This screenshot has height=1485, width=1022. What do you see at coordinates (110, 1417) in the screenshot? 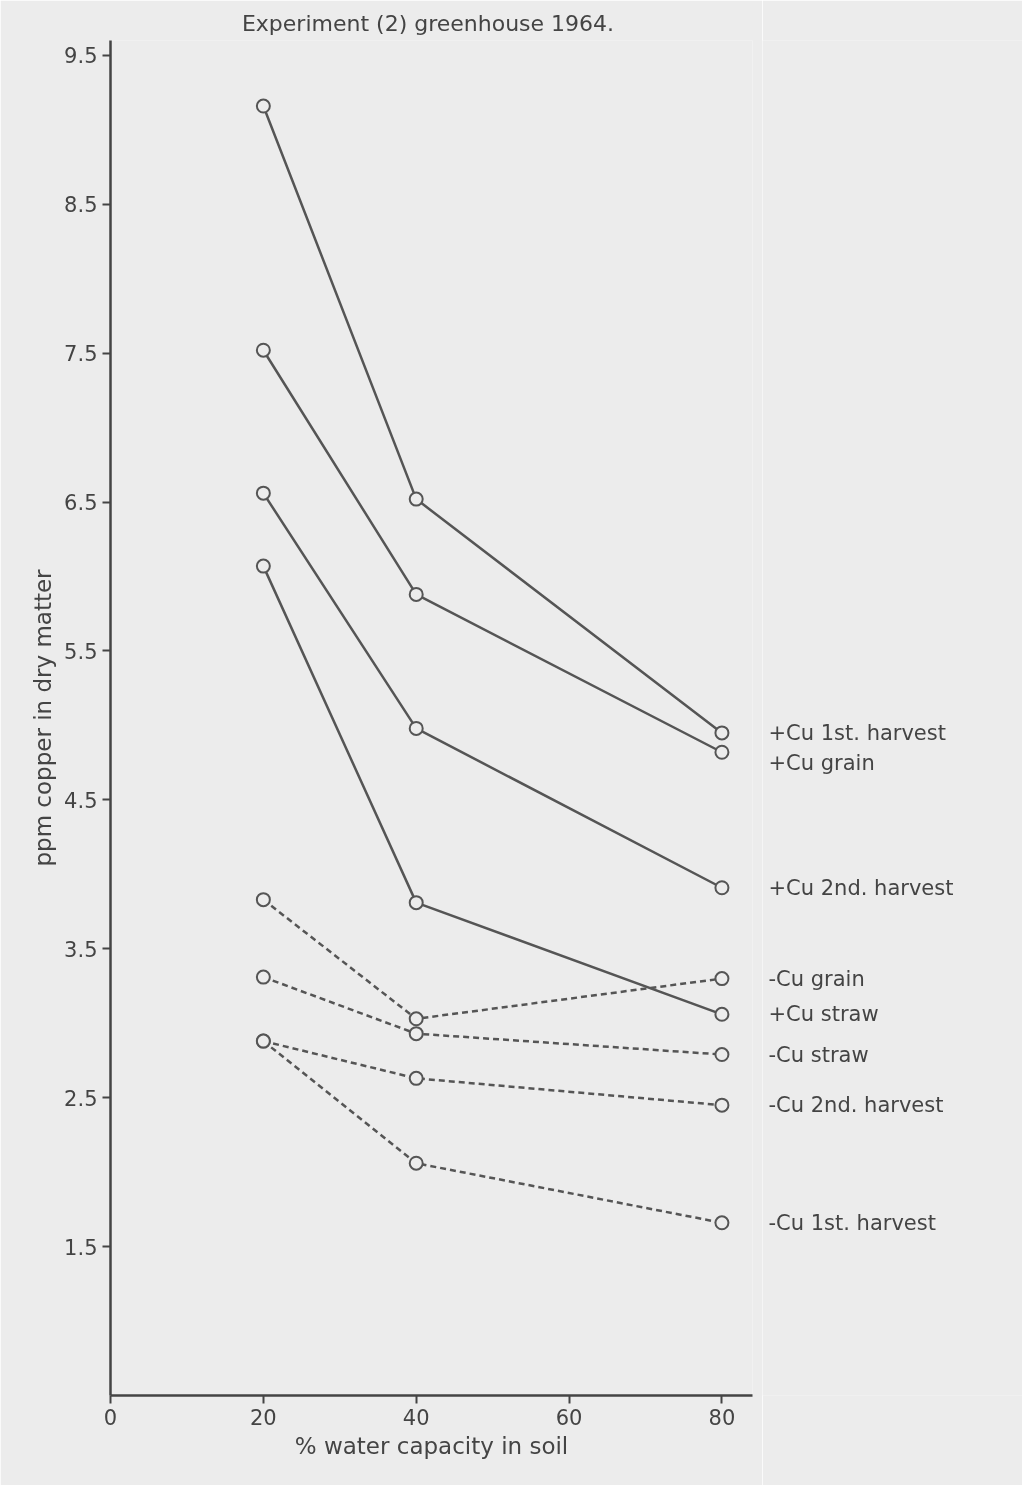
I see `x-tick-label: 0` at bounding box center [110, 1417].